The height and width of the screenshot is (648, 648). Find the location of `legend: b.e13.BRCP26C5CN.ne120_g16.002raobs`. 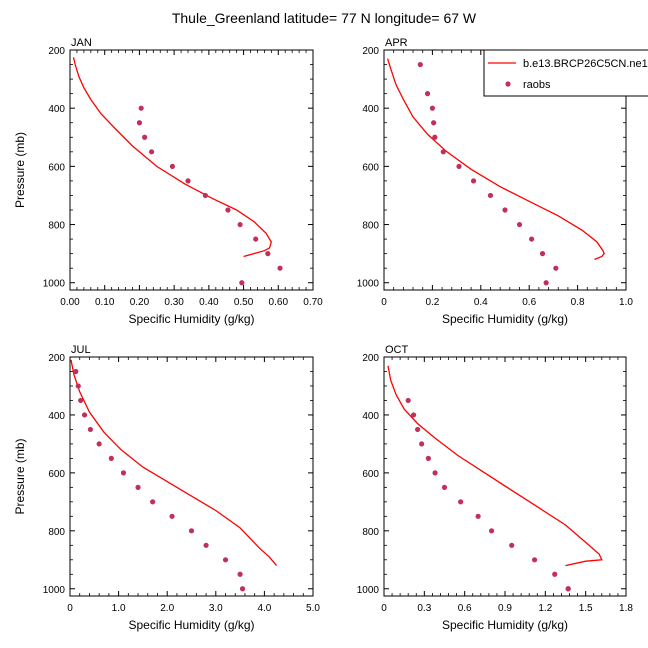

legend: b.e13.BRCP26C5CN.ne120_g16.002raobs is located at coordinates (565, 73).